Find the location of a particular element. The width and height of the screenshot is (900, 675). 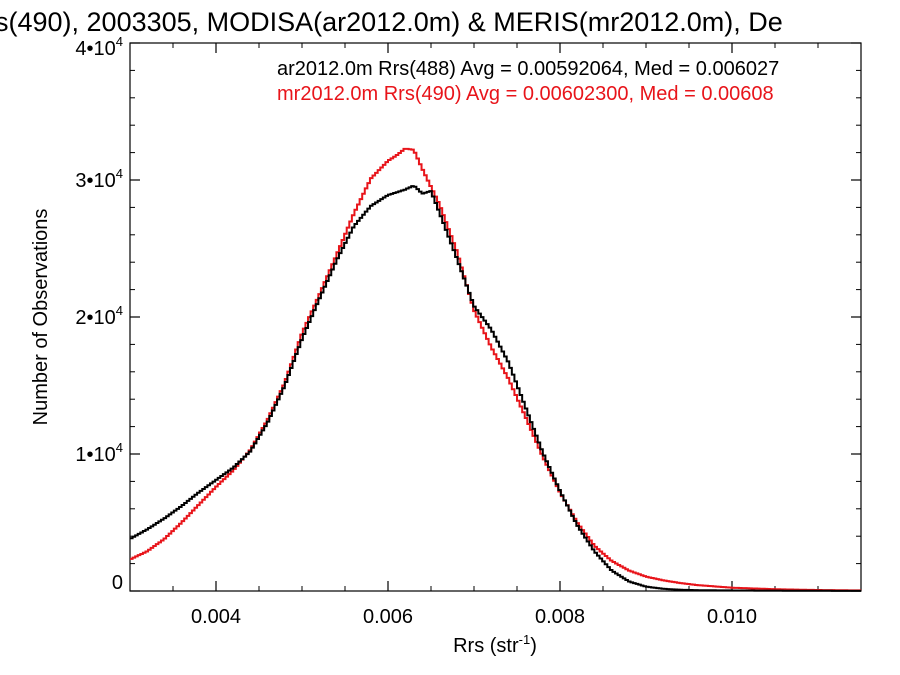

x-axis-label-exponent: -1 is located at coordinates (525, 639).